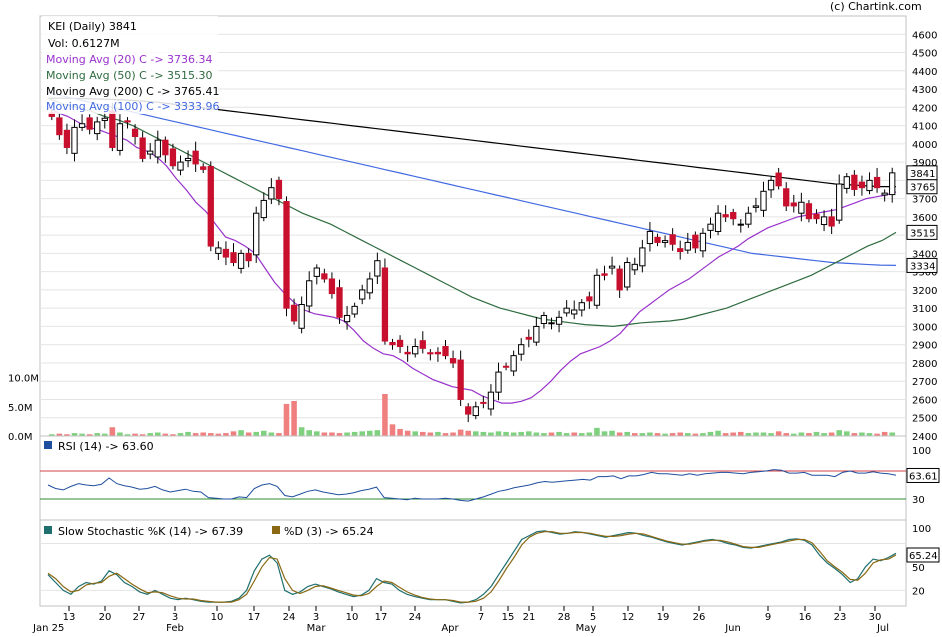 The width and height of the screenshot is (942, 637). What do you see at coordinates (564, 617) in the screenshot?
I see `x-tick-label: 28` at bounding box center [564, 617].